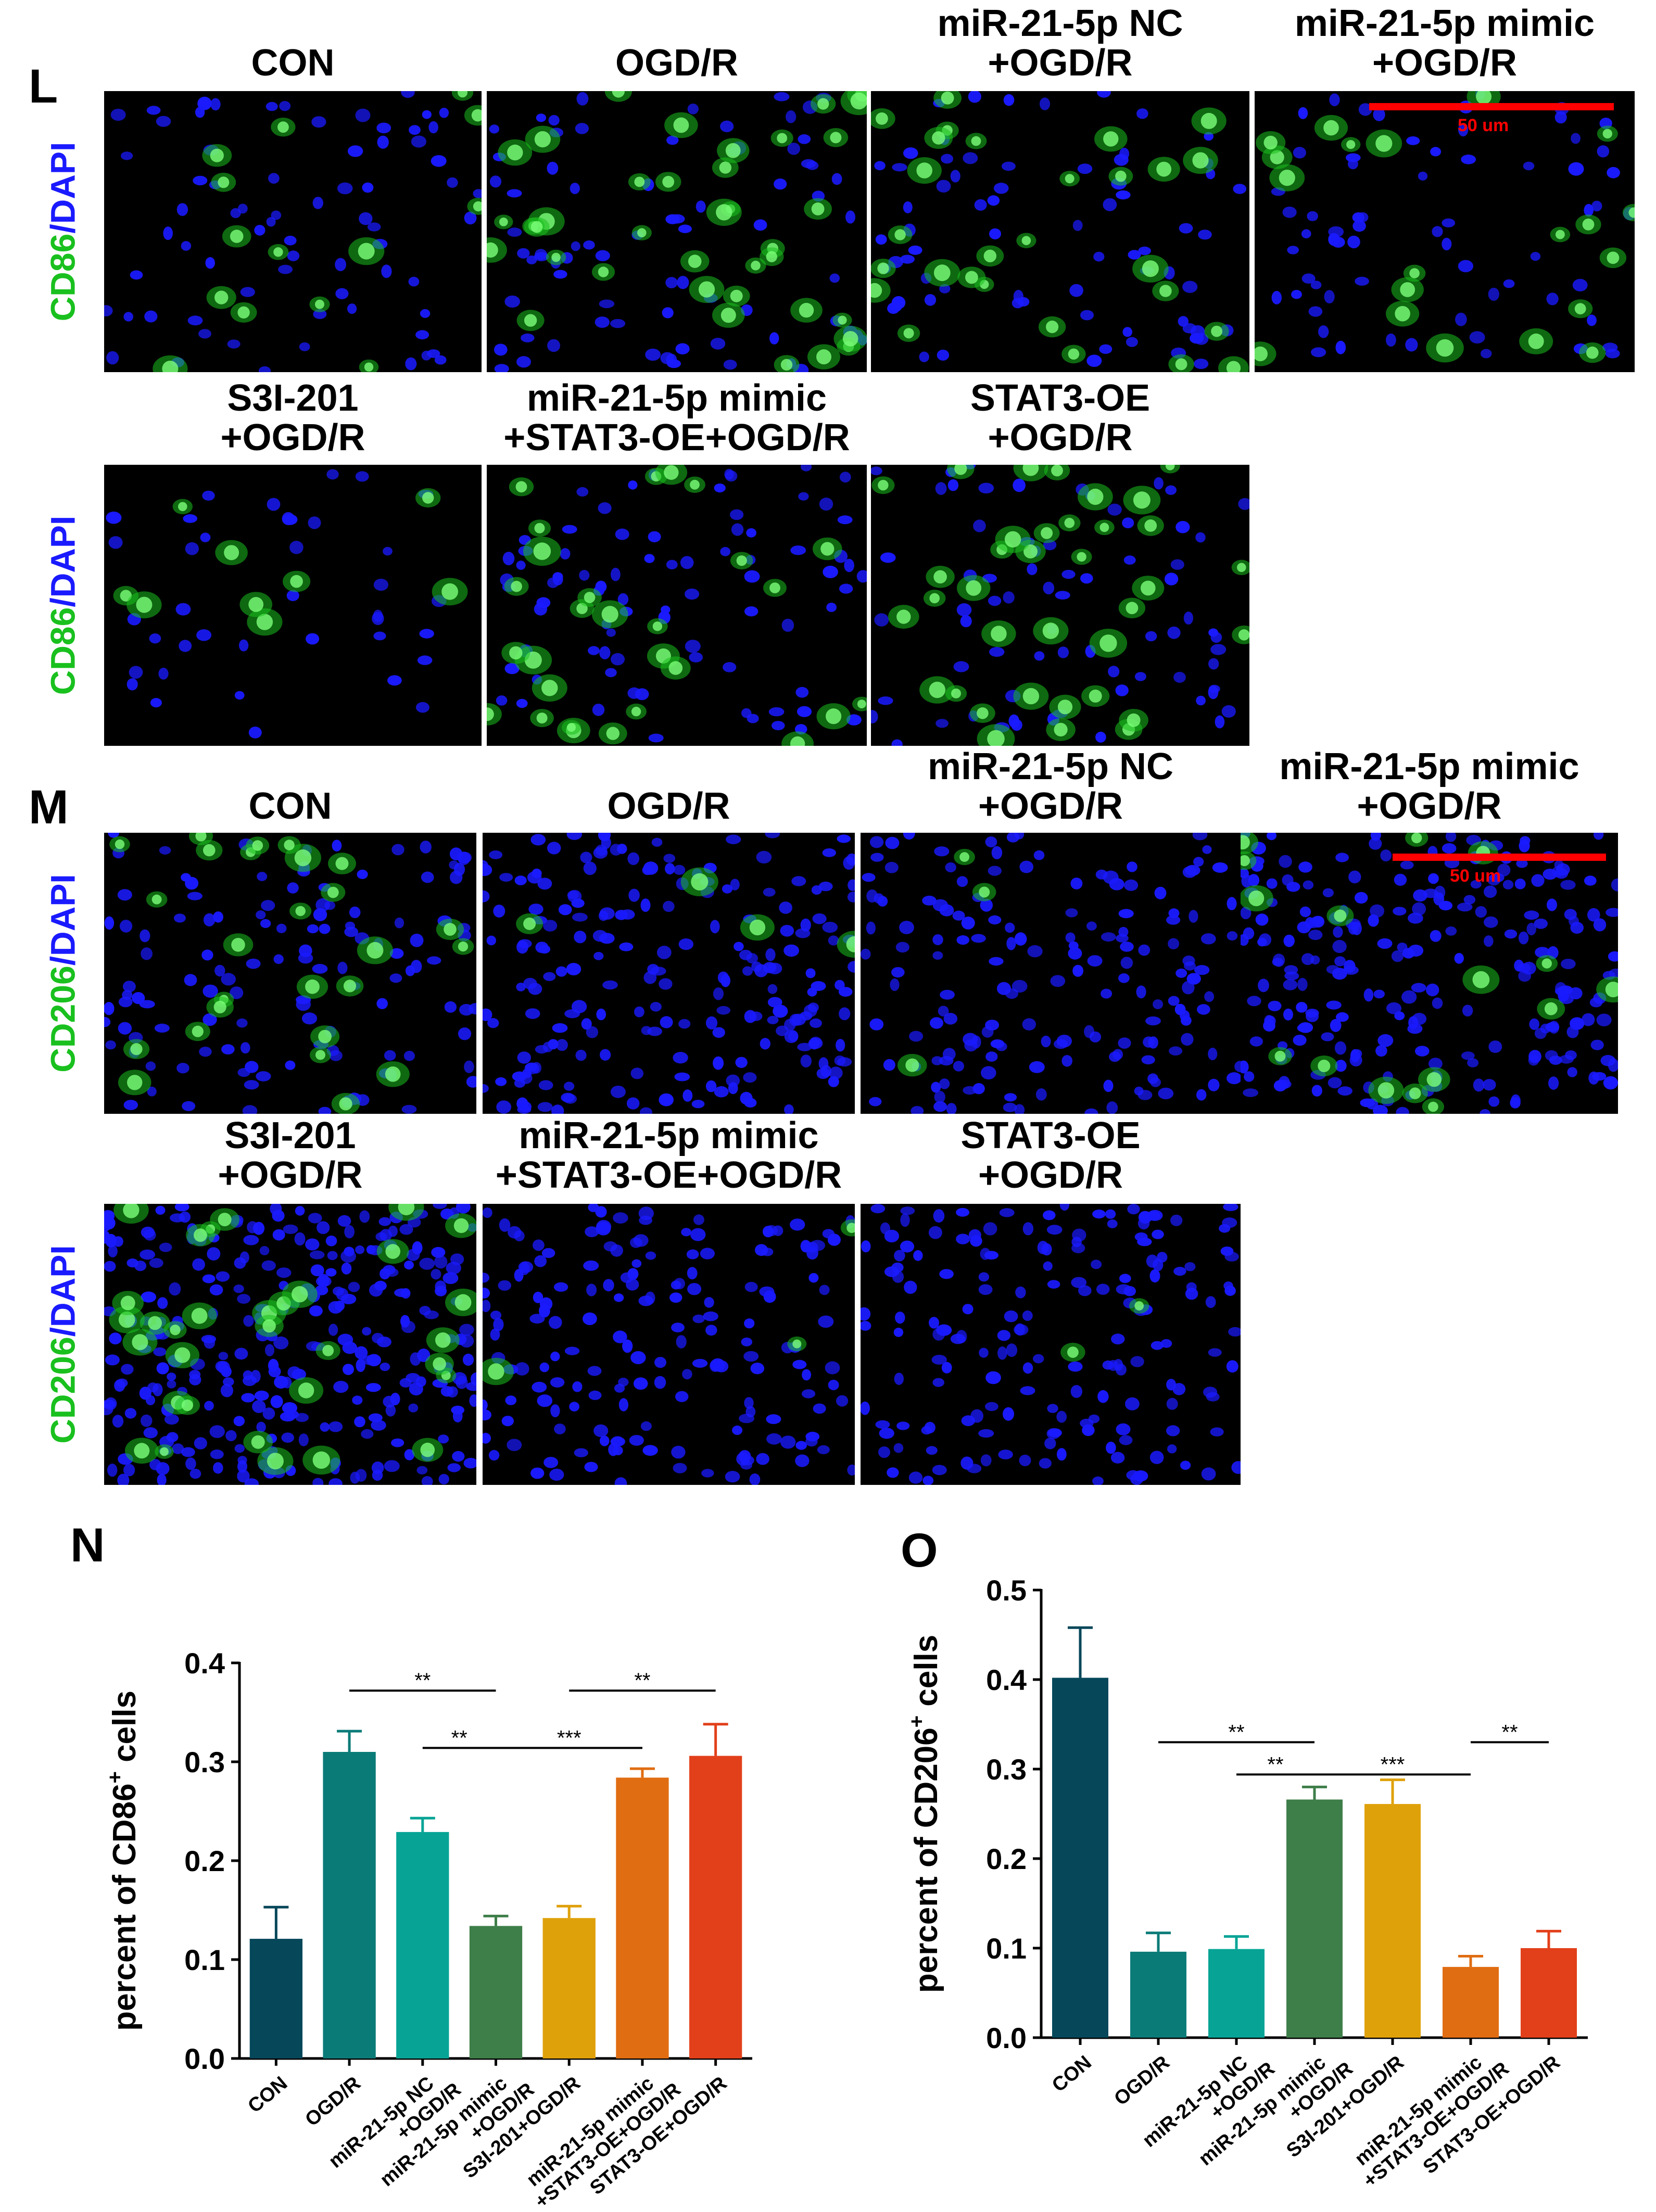 The width and height of the screenshot is (1656, 2212). What do you see at coordinates (676, 438) in the screenshot?
I see `image-title-line: +STAT3-OE+OGD/R` at bounding box center [676, 438].